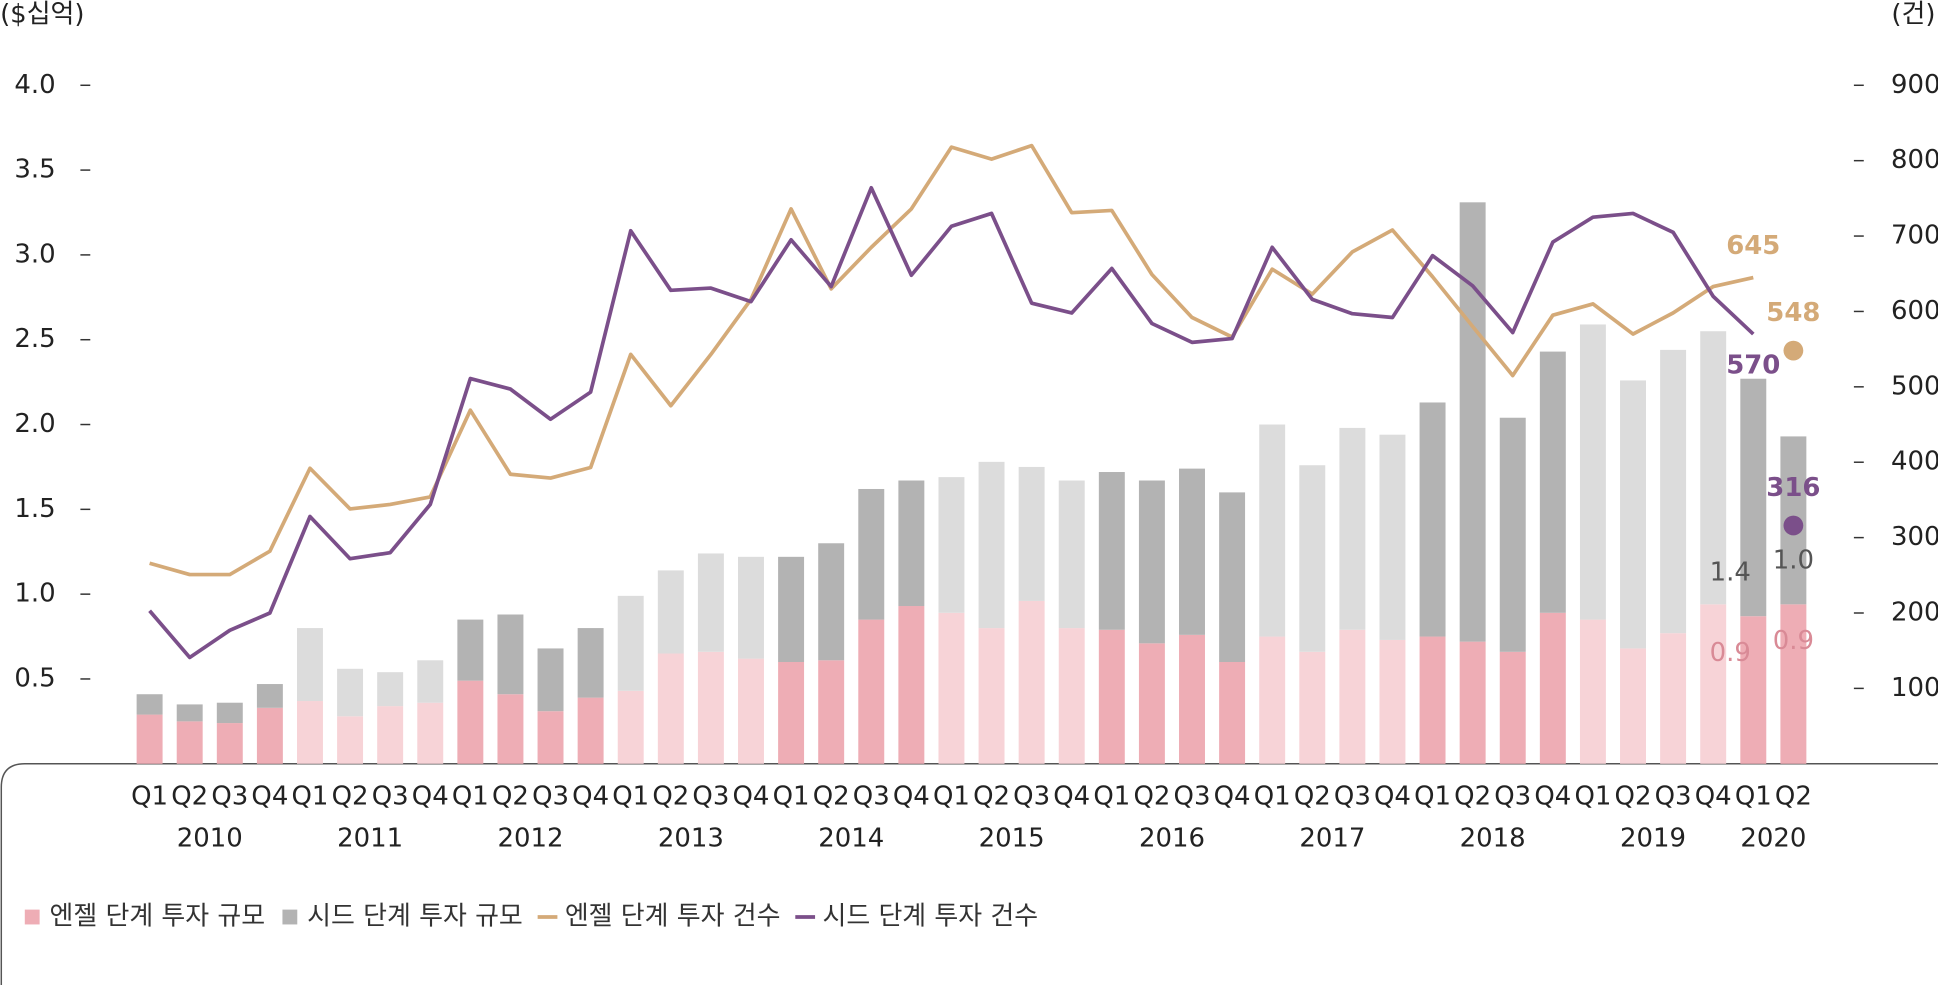 The height and width of the screenshot is (985, 1938). Describe the element at coordinates (1914, 462) in the screenshot. I see `y2-tick-label: 400` at that location.